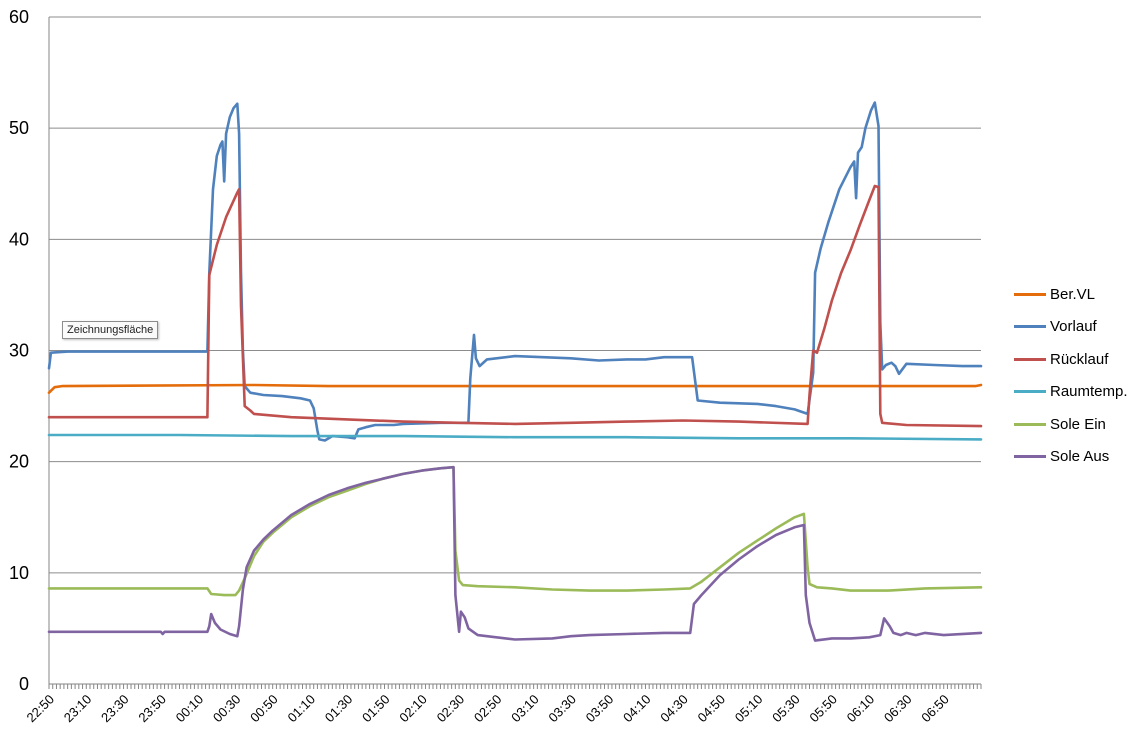 The width and height of the screenshot is (1148, 739). Describe the element at coordinates (515, 437) in the screenshot. I see `series-line-raumtemp` at that location.